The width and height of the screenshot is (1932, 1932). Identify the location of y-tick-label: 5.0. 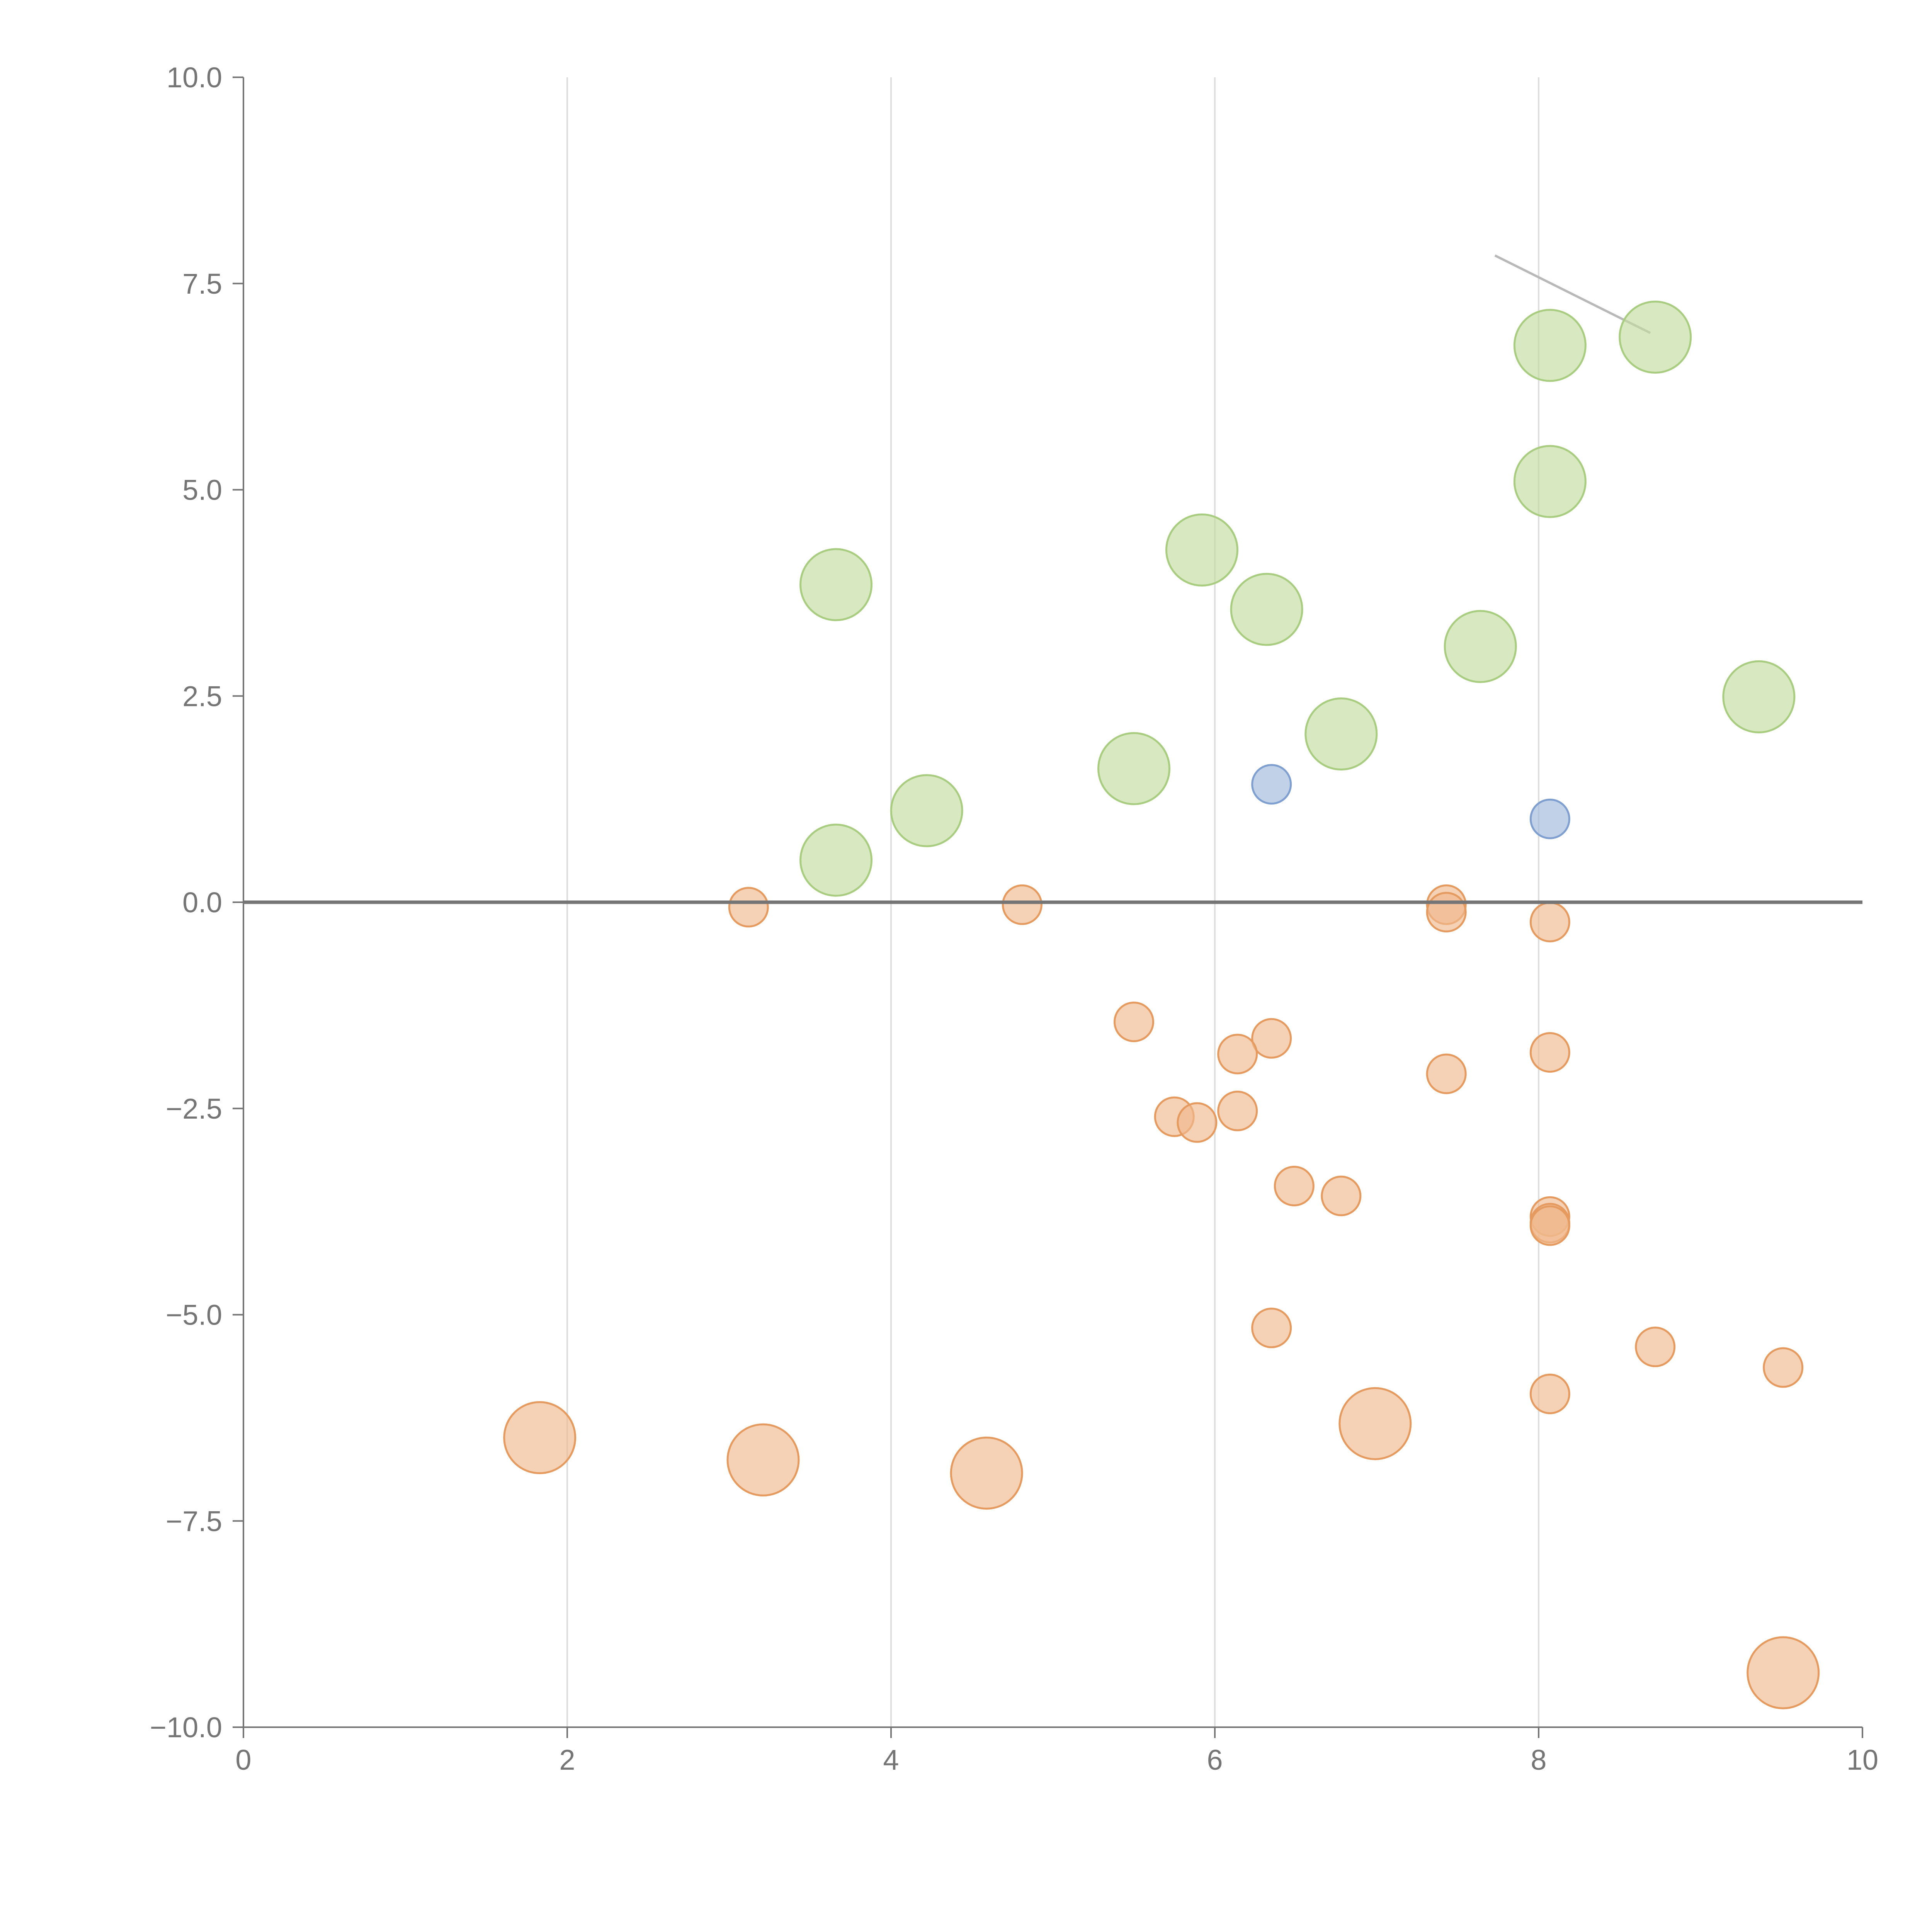
(202, 490).